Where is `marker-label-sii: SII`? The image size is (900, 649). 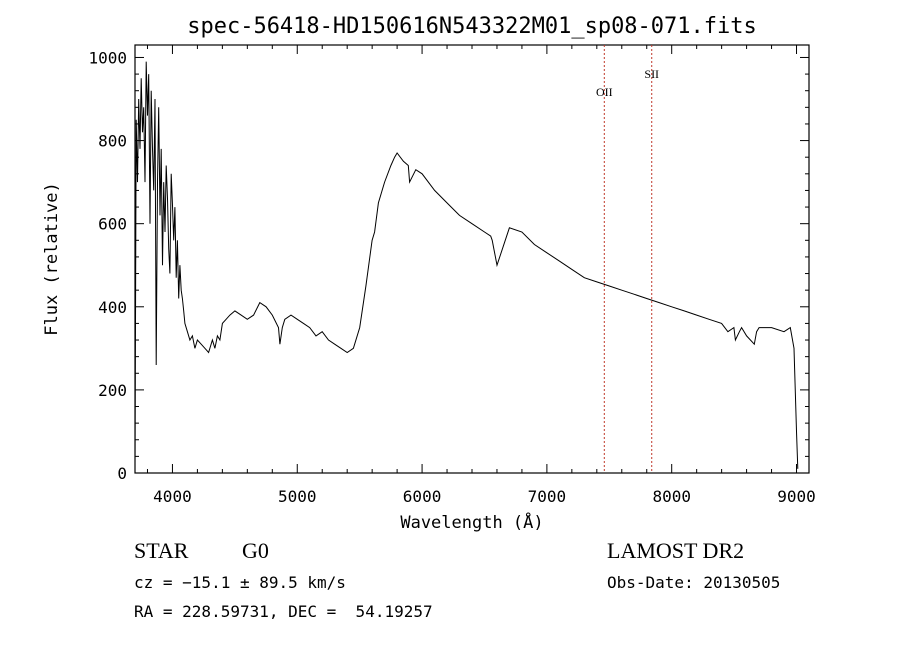 marker-label-sii: SII is located at coordinates (651, 74).